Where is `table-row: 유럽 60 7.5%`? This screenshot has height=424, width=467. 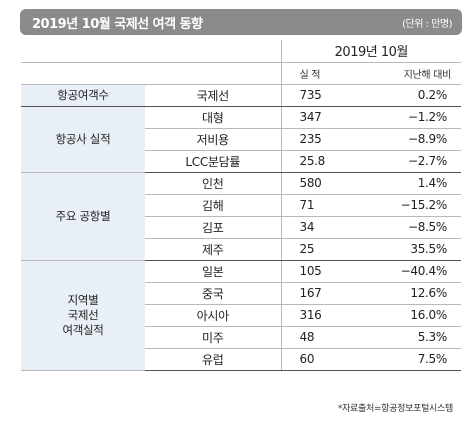 table-row: 유럽 60 7.5% is located at coordinates (241, 359).